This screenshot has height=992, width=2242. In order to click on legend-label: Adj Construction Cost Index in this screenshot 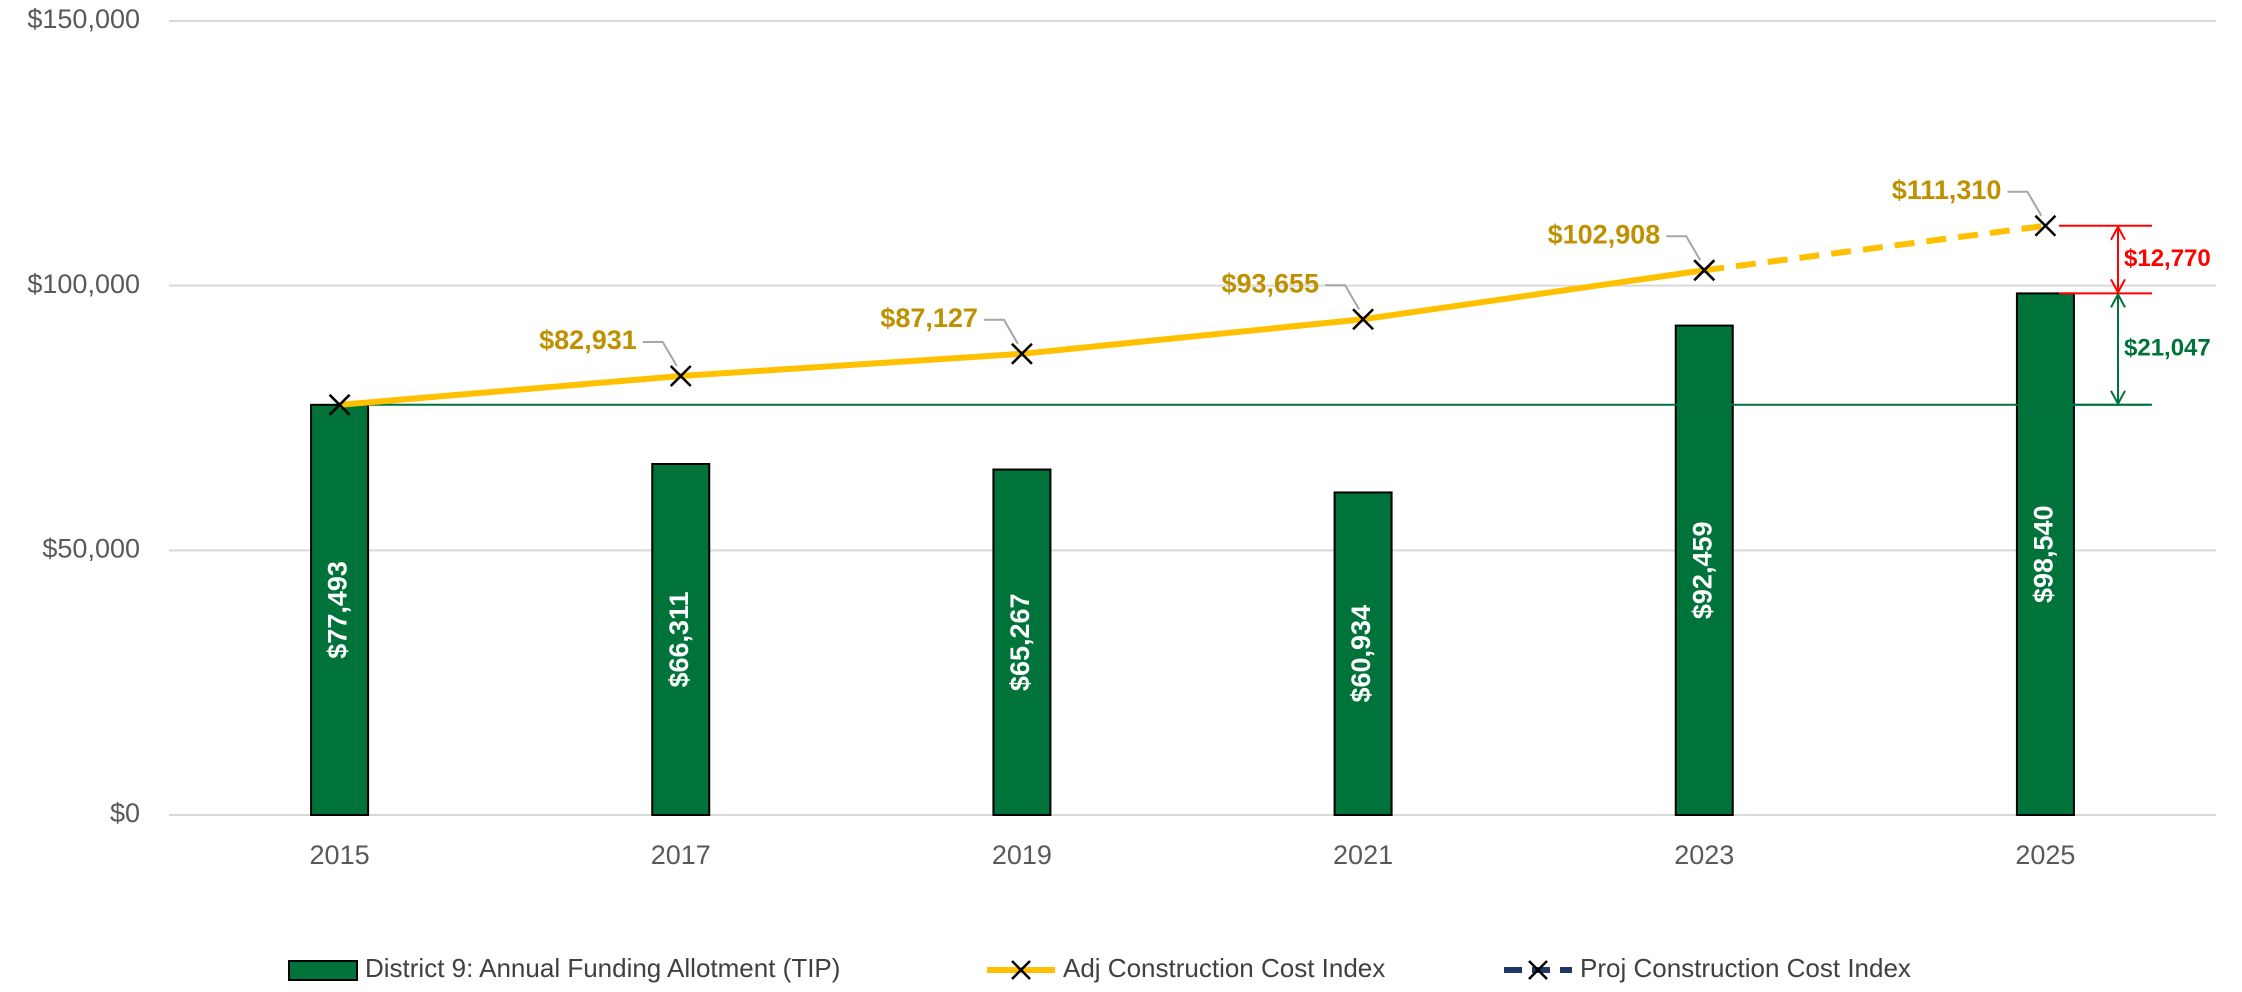, I will do `click(1224, 968)`.